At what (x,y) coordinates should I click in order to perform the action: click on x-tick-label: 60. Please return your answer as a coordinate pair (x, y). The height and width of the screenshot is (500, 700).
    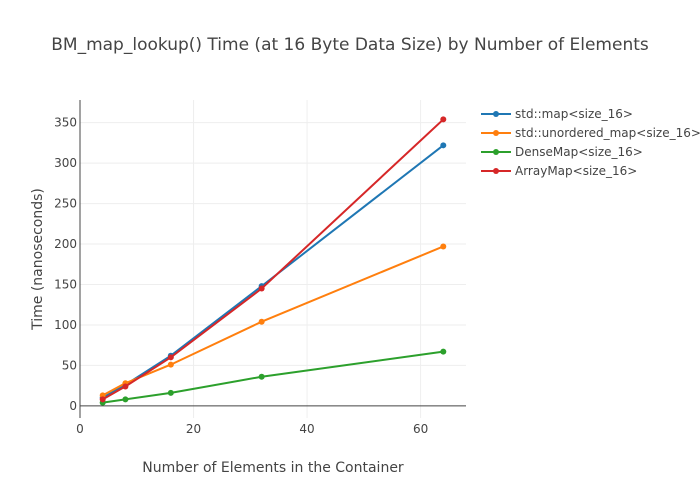
    Looking at the image, I should click on (420, 429).